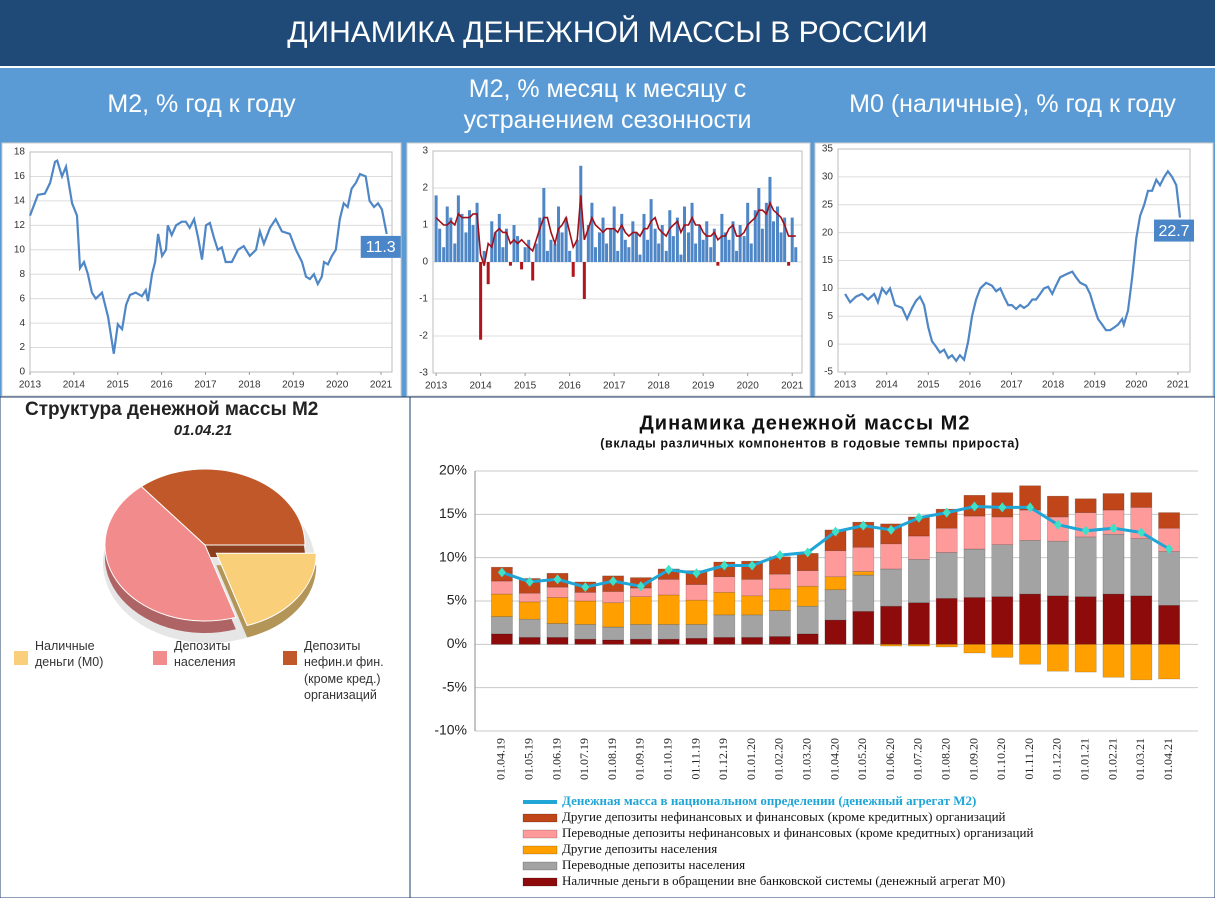 The height and width of the screenshot is (898, 1215). I want to click on y-tick-label: 8, so click(22, 274).